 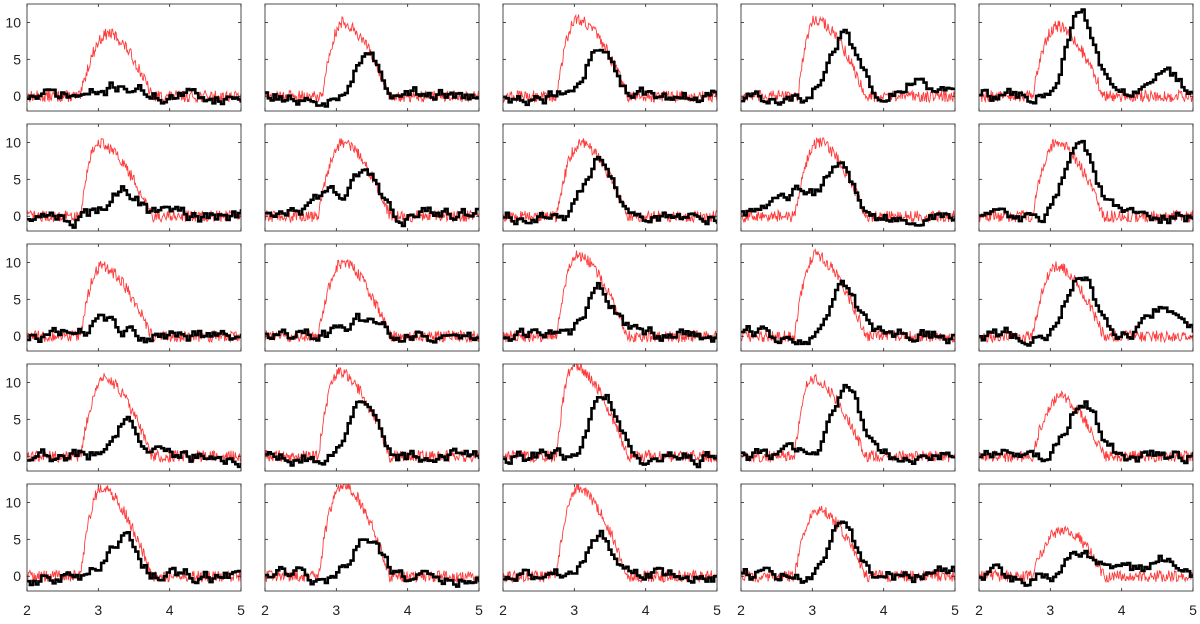 I want to click on panel-r3-c1: 0 5 10, so click(x=123, y=297).